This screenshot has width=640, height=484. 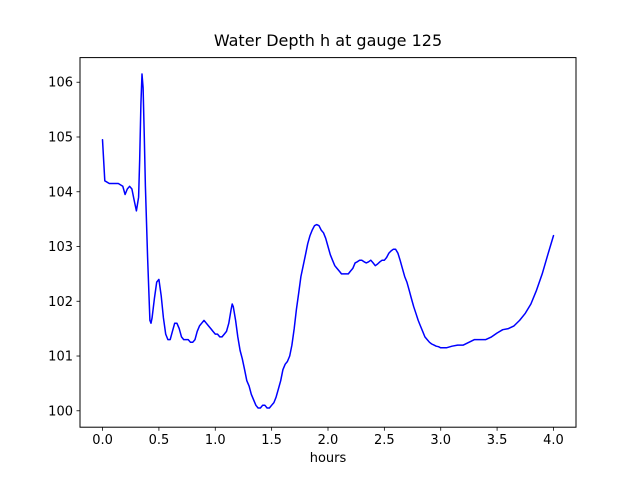 What do you see at coordinates (102, 440) in the screenshot?
I see `x-tick-label: 0.0` at bounding box center [102, 440].